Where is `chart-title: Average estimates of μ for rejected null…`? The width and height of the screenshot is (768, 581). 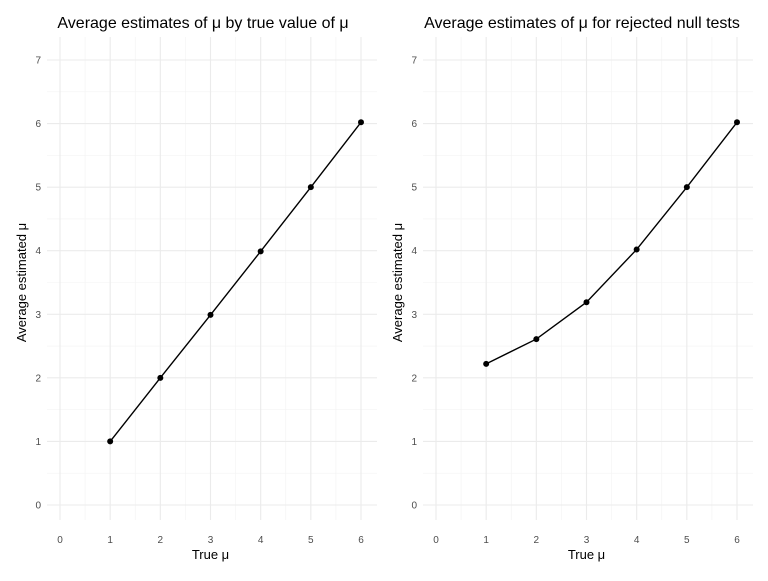
chart-title: Average estimates of μ for rejected null… is located at coordinates (582, 23).